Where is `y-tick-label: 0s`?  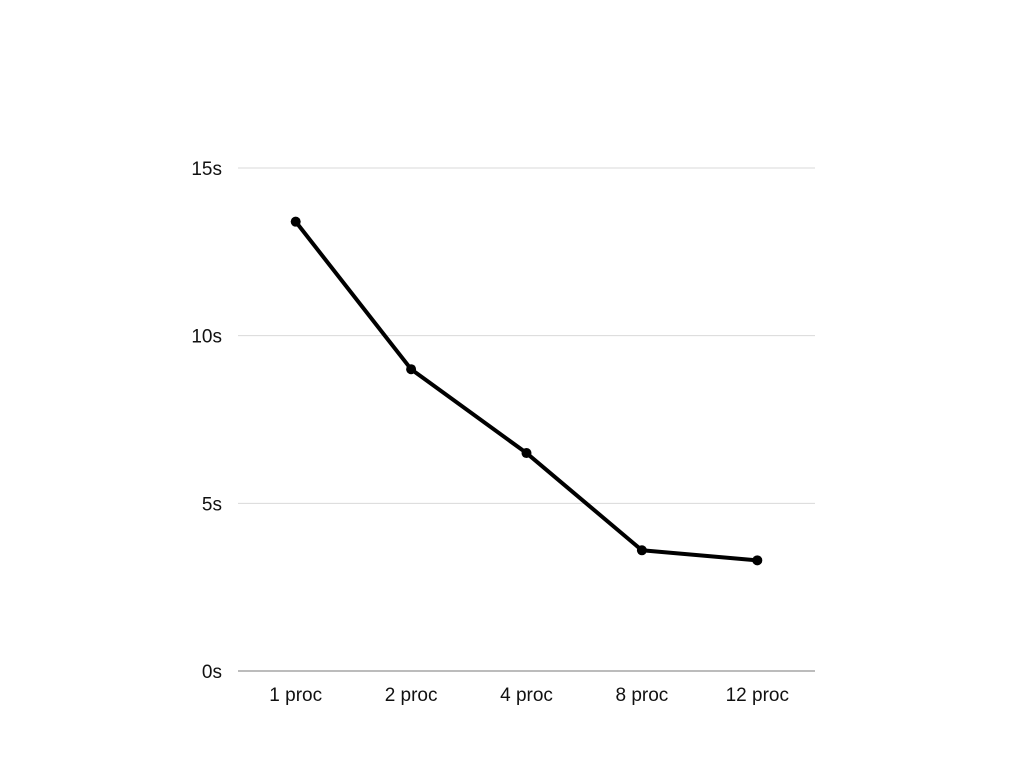 y-tick-label: 0s is located at coordinates (212, 672).